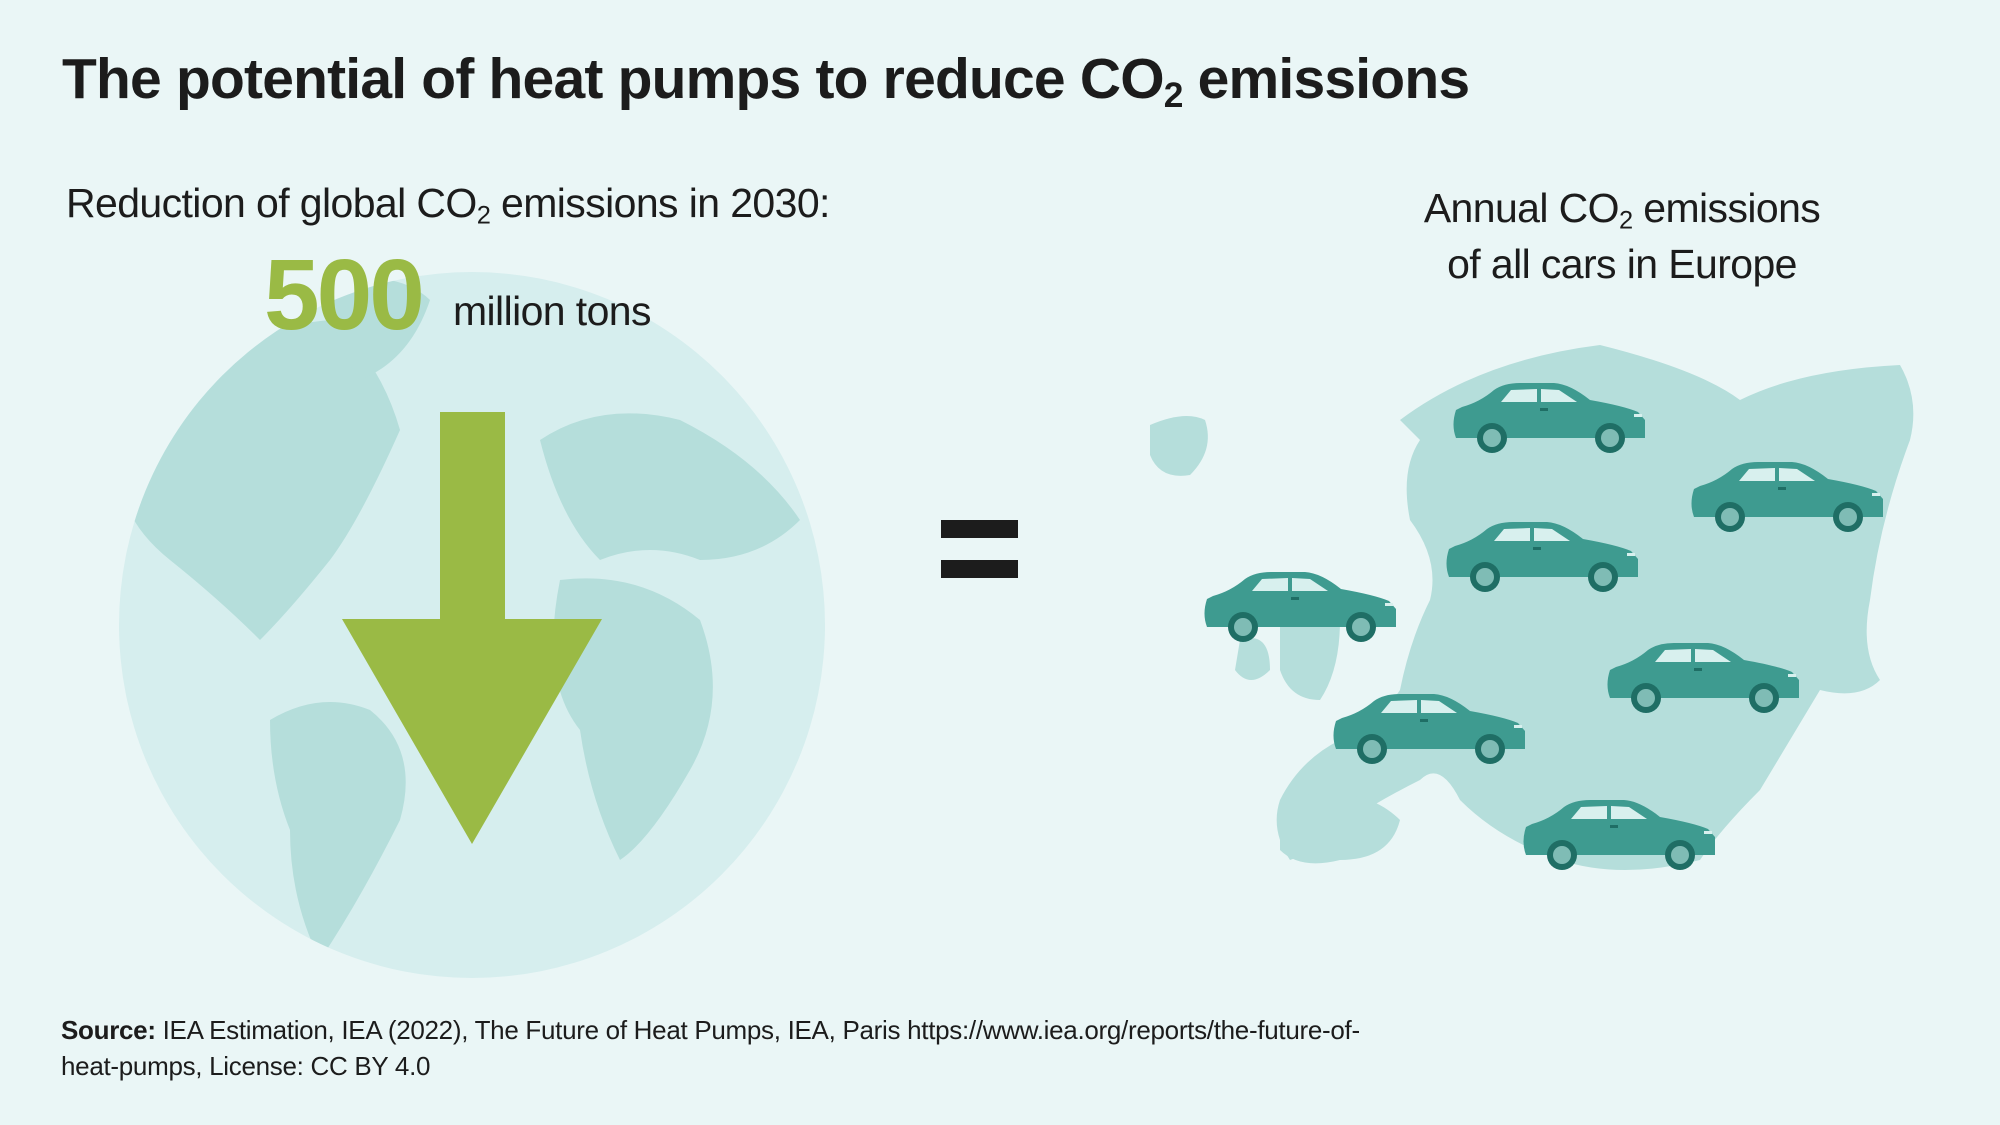 The image size is (2000, 1125). Describe the element at coordinates (613, 79) in the screenshot. I see `title-text: The potential of heat pumps to reduce CO` at that location.